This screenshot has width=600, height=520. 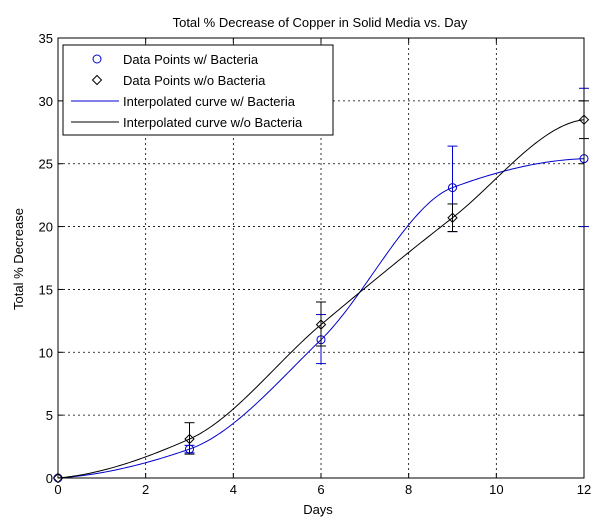 What do you see at coordinates (46, 289) in the screenshot?
I see `y-tick-label: 15` at bounding box center [46, 289].